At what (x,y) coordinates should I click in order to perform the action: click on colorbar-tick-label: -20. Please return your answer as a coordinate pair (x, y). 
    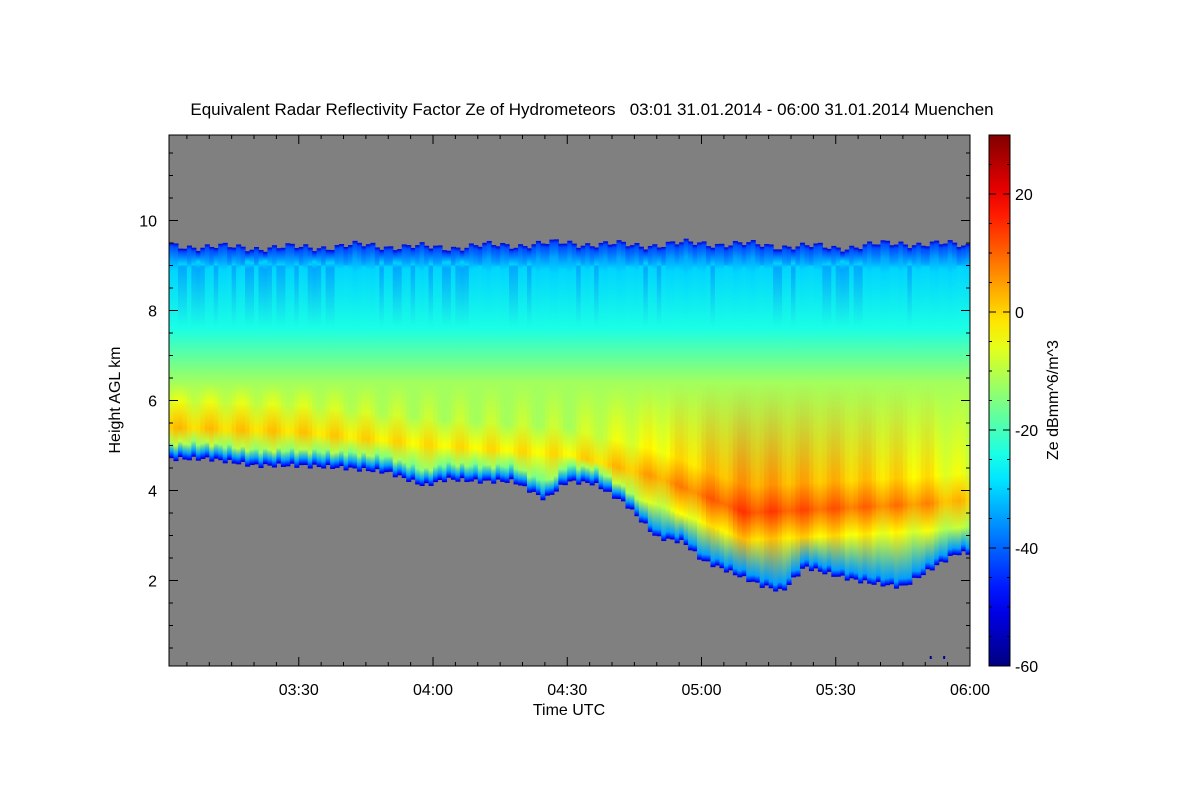
    Looking at the image, I should click on (1026, 431).